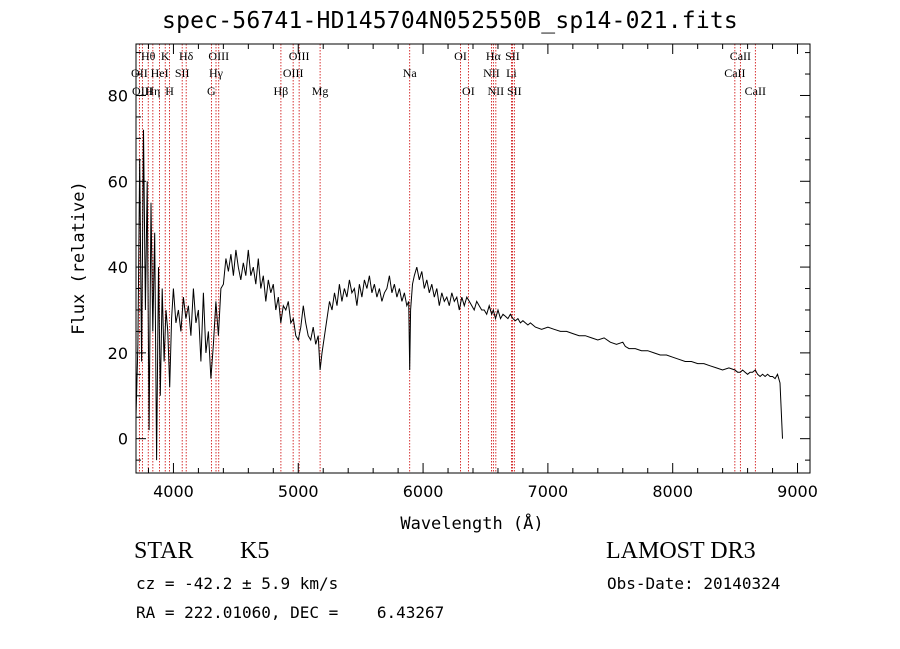 The width and height of the screenshot is (900, 649). I want to click on line-label: K, so click(165, 56).